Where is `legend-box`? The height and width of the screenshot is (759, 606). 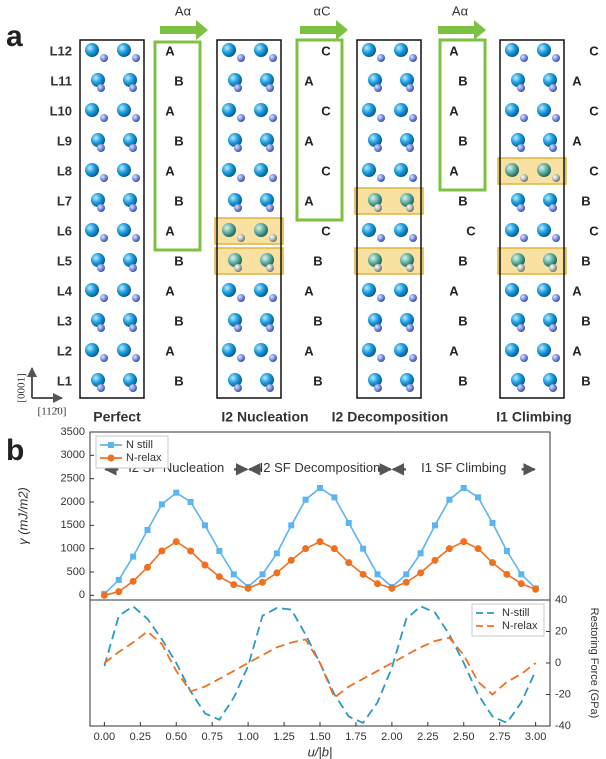 legend-box is located at coordinates (508, 620).